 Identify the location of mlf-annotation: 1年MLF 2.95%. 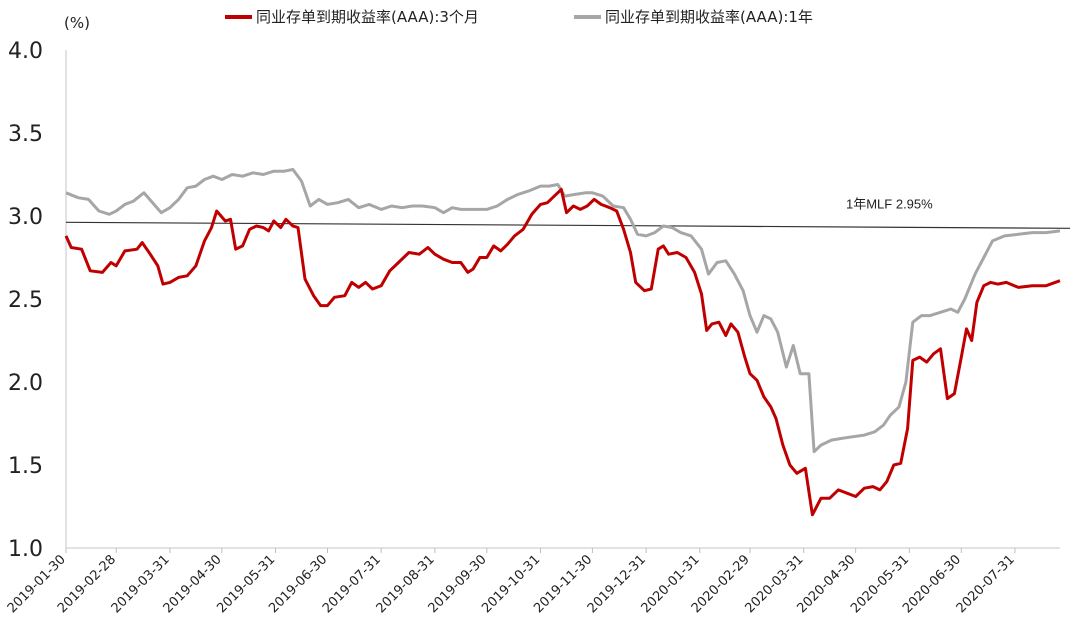
(889, 203).